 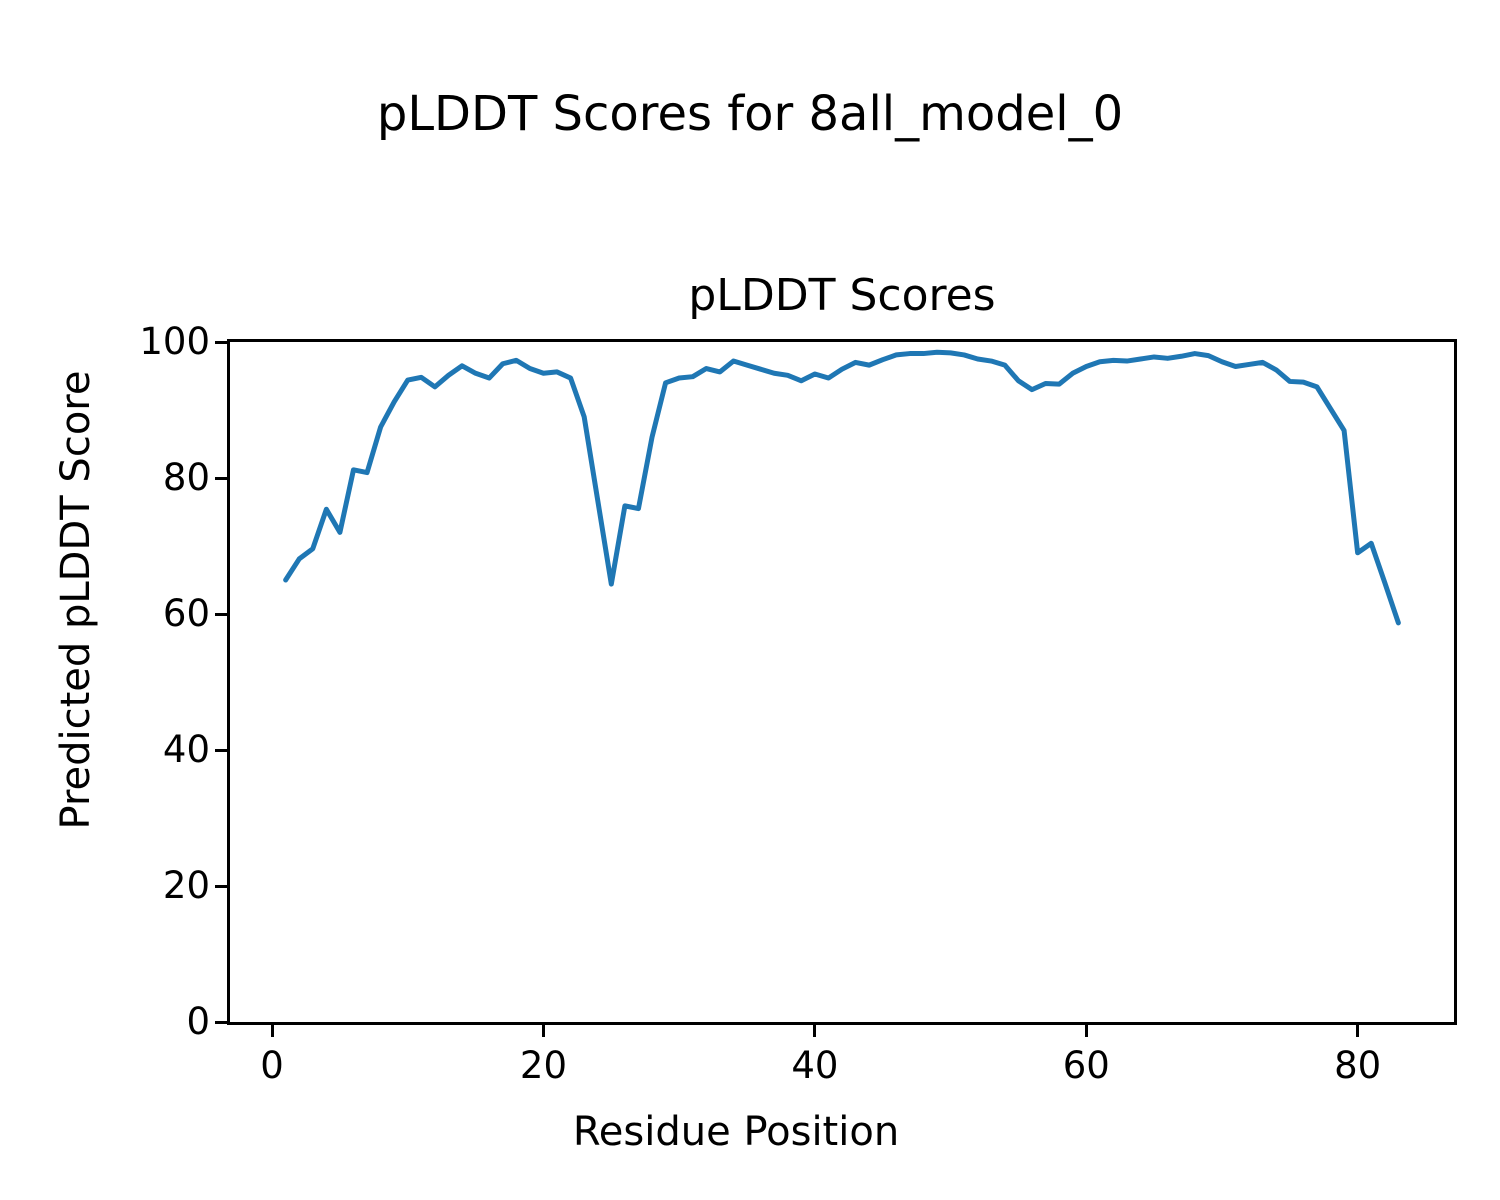 What do you see at coordinates (186, 613) in the screenshot?
I see `y-tick-label-60: 60` at bounding box center [186, 613].